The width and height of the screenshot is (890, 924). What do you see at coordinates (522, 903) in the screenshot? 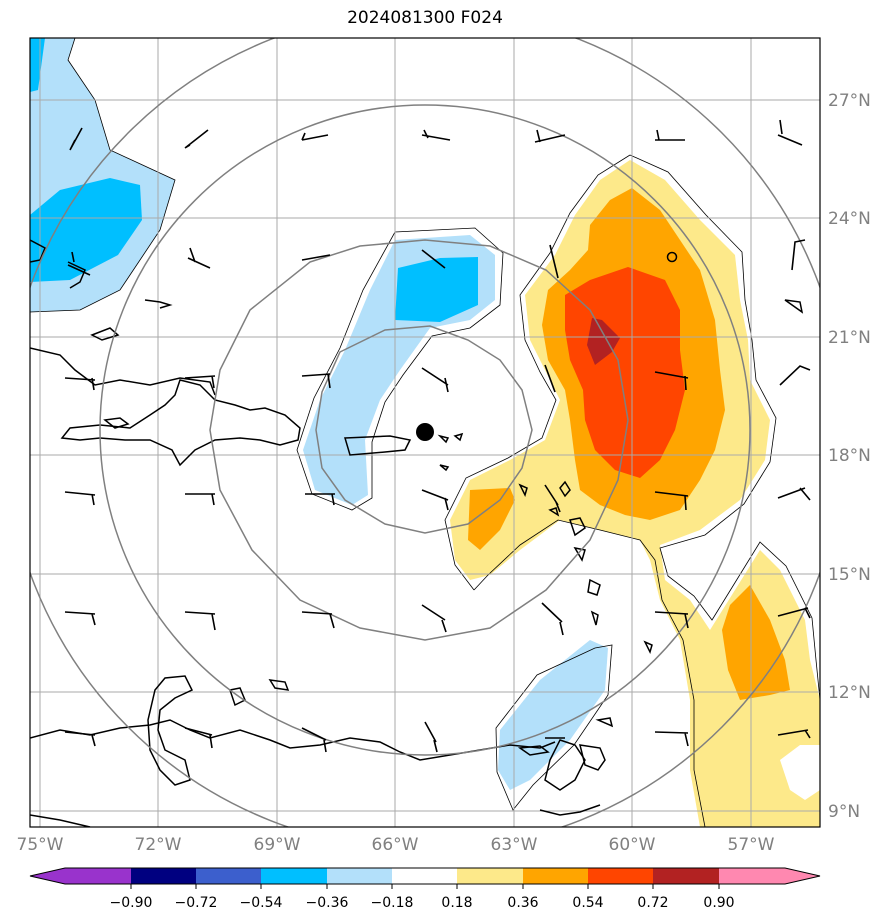
I see `colorbar-tick-label: 0.36` at bounding box center [522, 903].